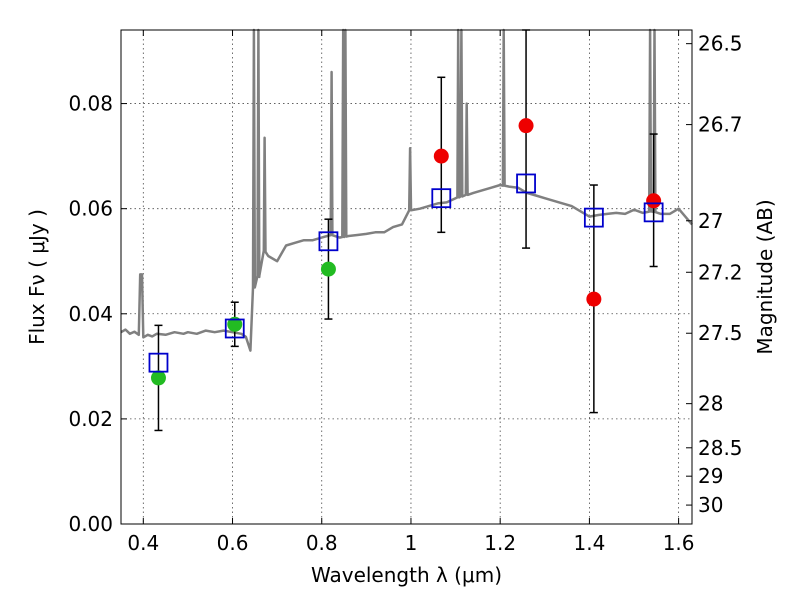 Image resolution: width=800 pixels, height=600 pixels. What do you see at coordinates (322, 543) in the screenshot?
I see `x-tick-label: 0.8` at bounding box center [322, 543].